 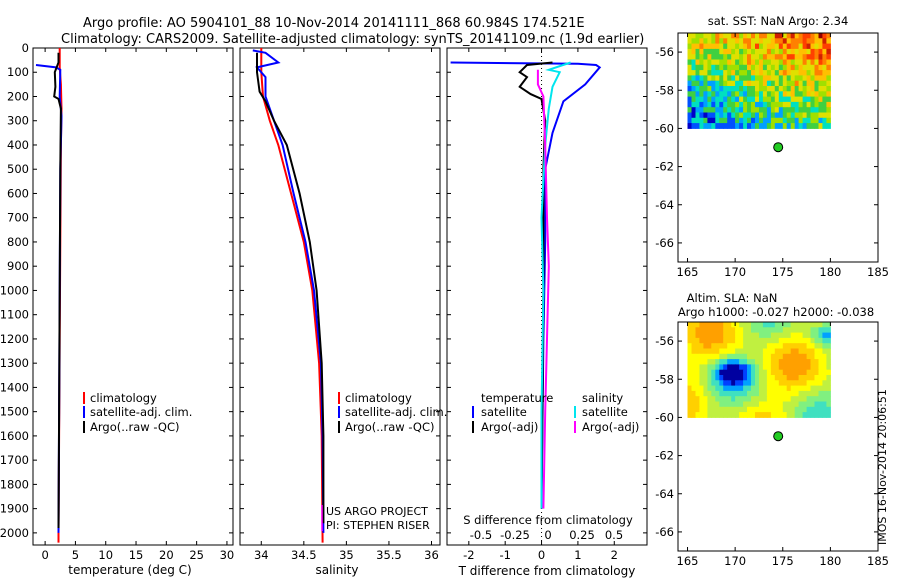 I want to click on y-tick-label: -58, so click(x=664, y=90).